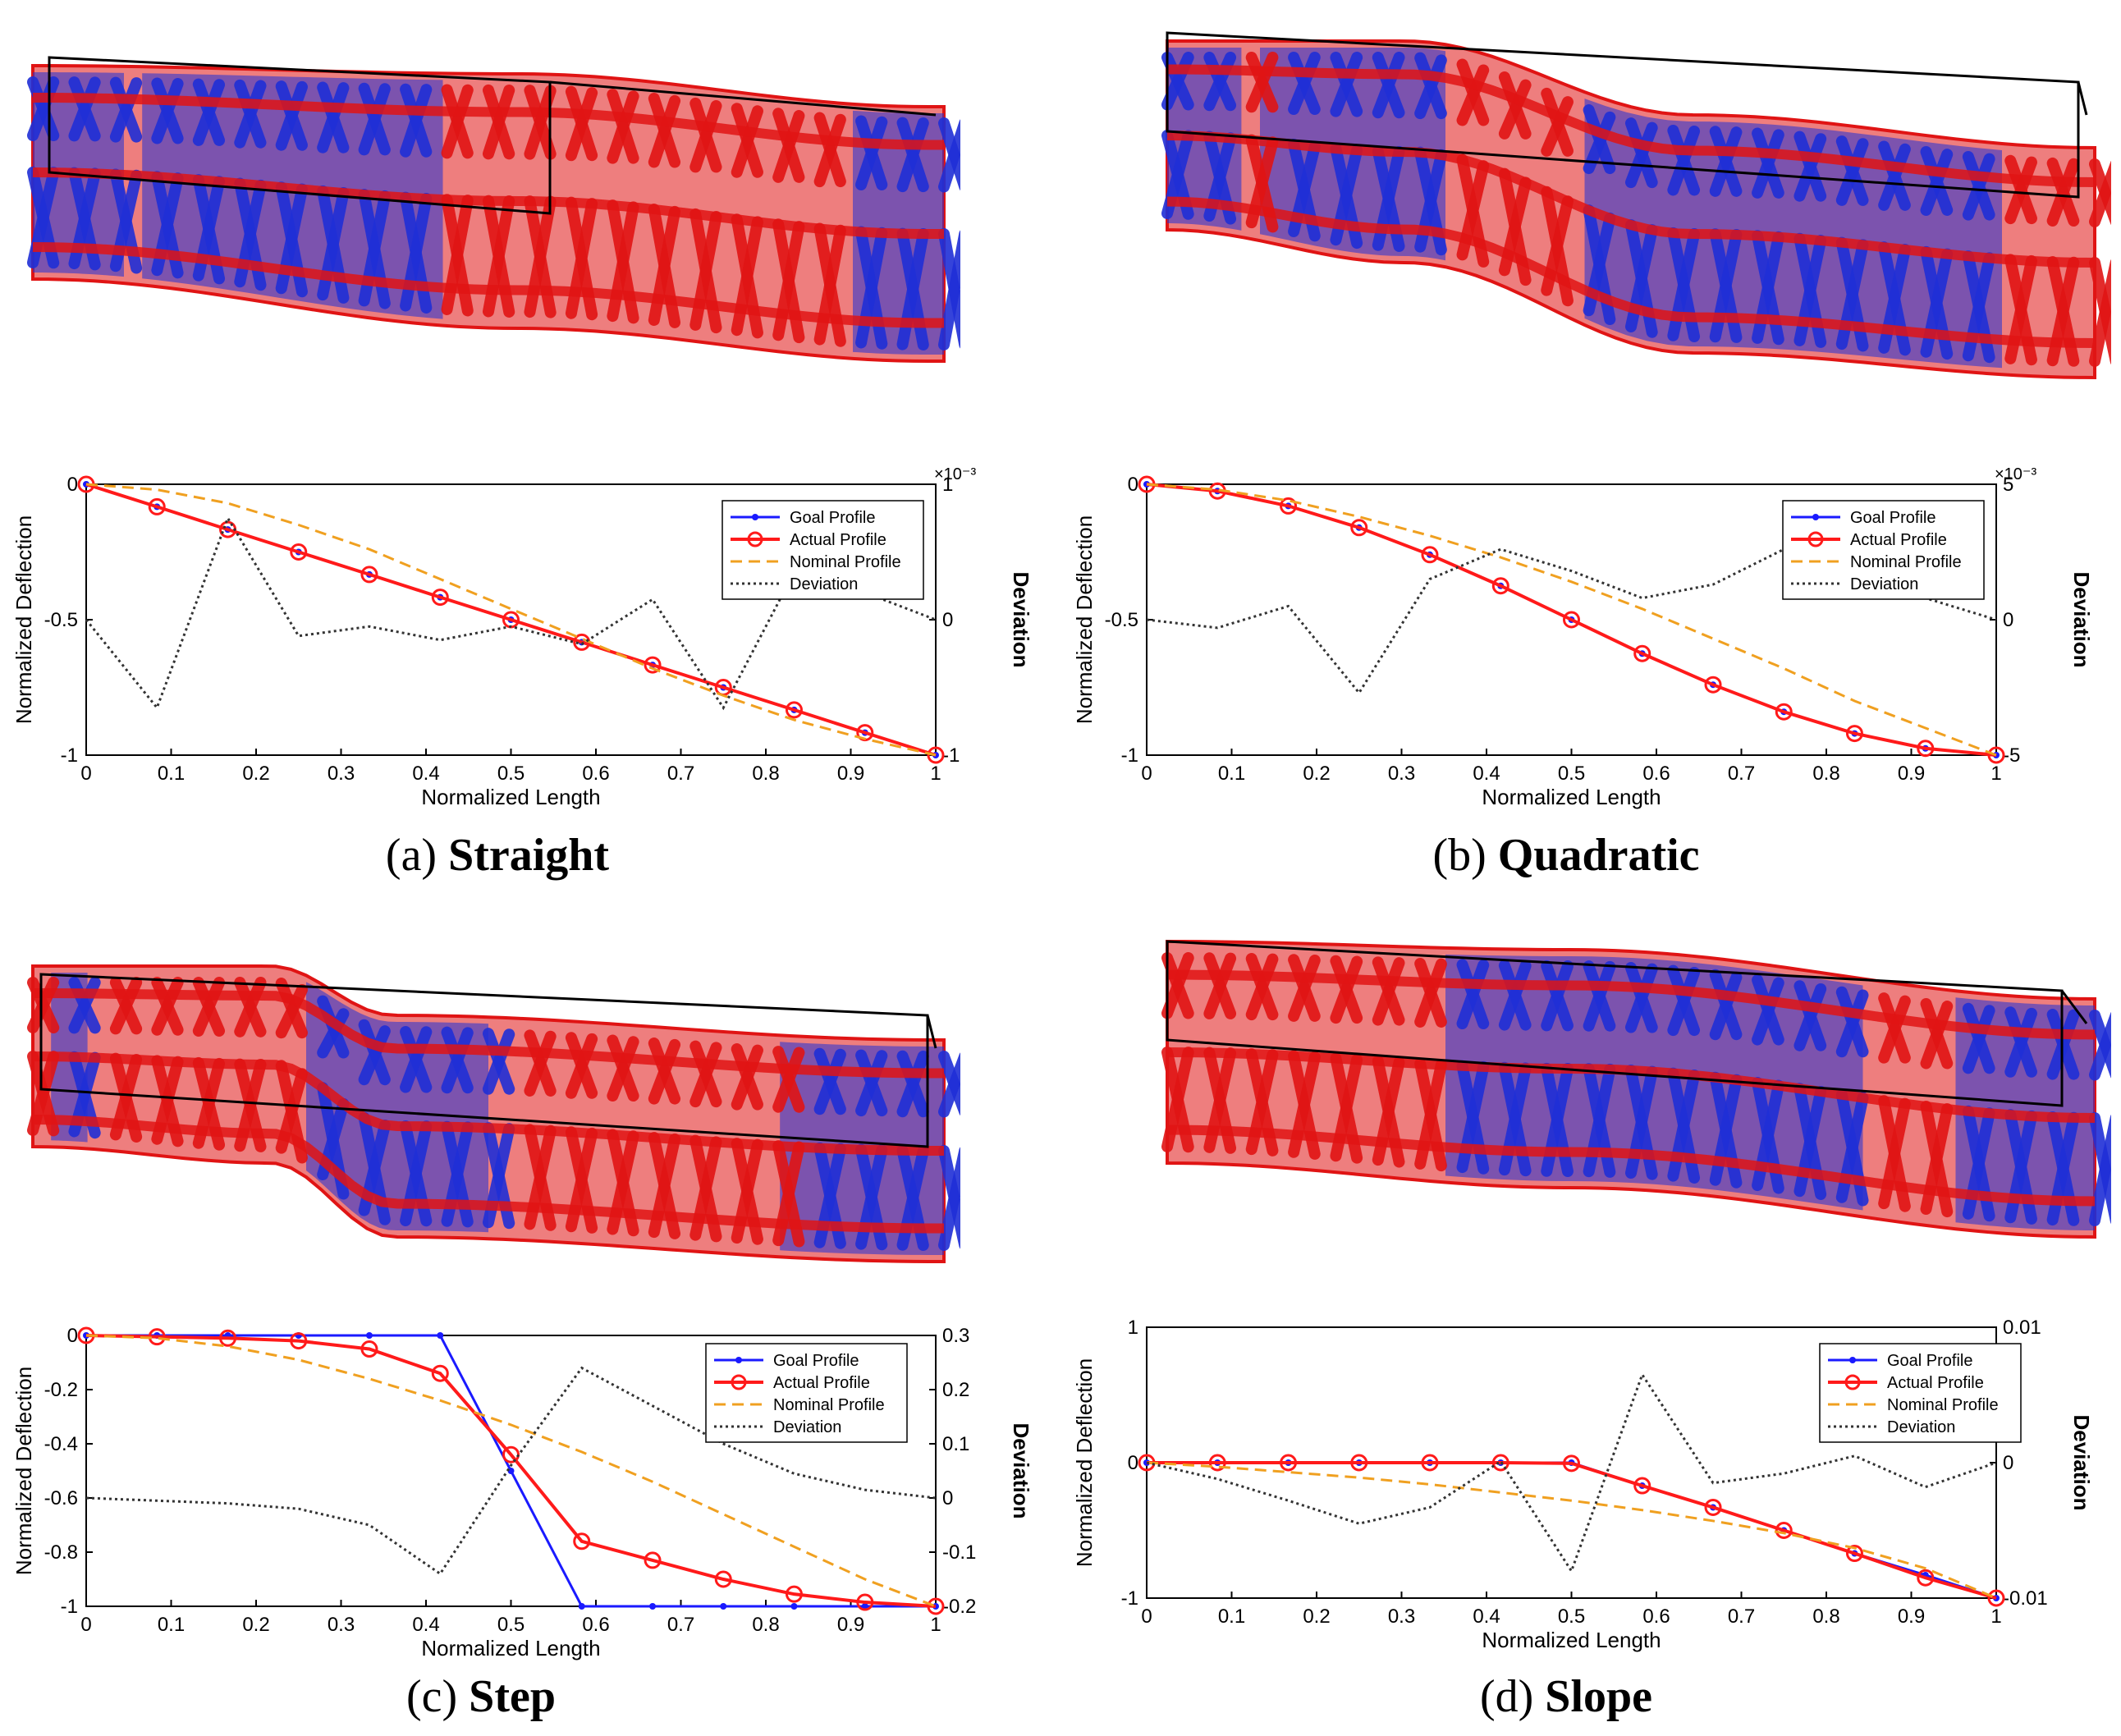 This screenshot has height=1736, width=2121. What do you see at coordinates (936, 774) in the screenshot?
I see `x-tick-label: 1` at bounding box center [936, 774].